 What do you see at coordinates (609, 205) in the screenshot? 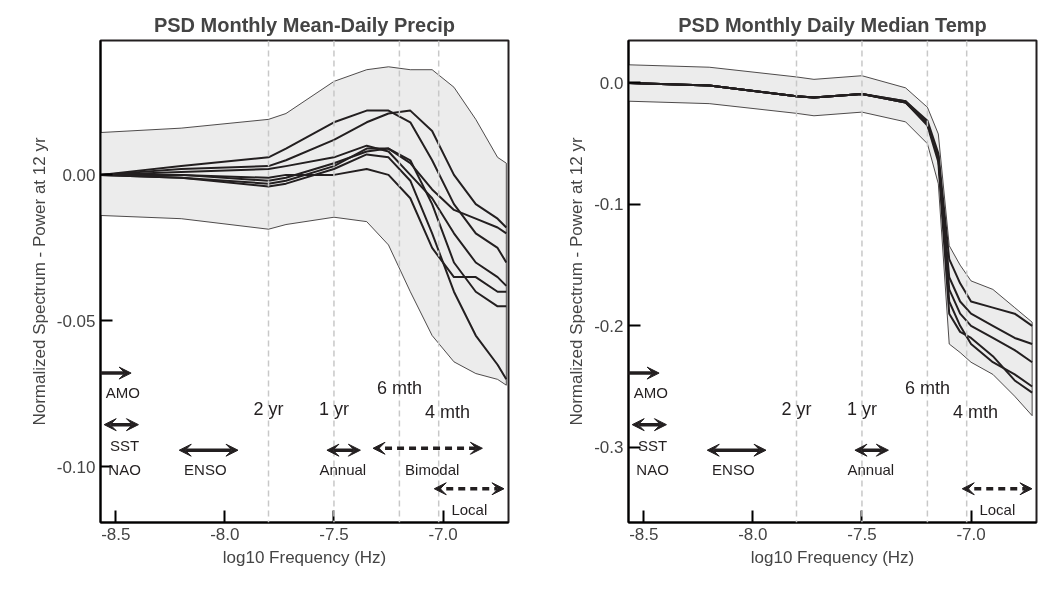
I see `y-tick-label: -0.1` at bounding box center [609, 205].